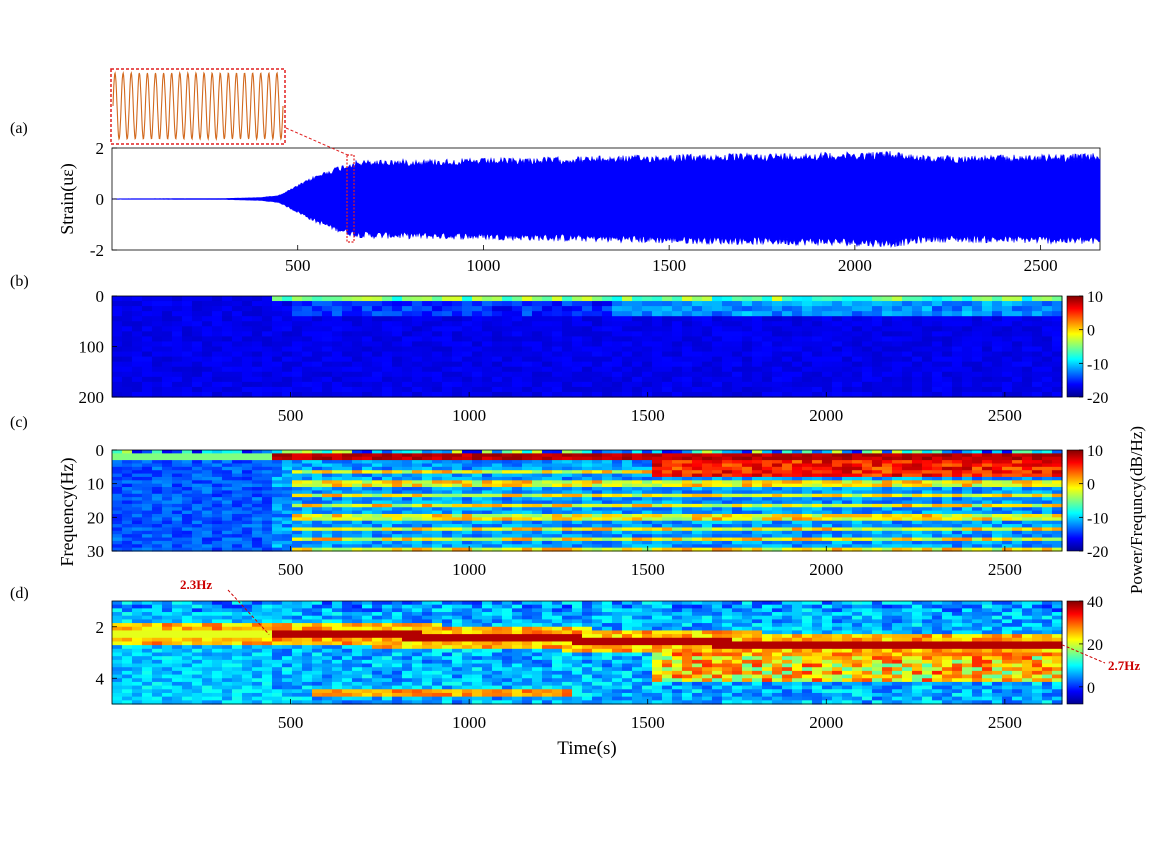  I want to click on spectrogram-c-xtick-label: 1000, so click(469, 569).